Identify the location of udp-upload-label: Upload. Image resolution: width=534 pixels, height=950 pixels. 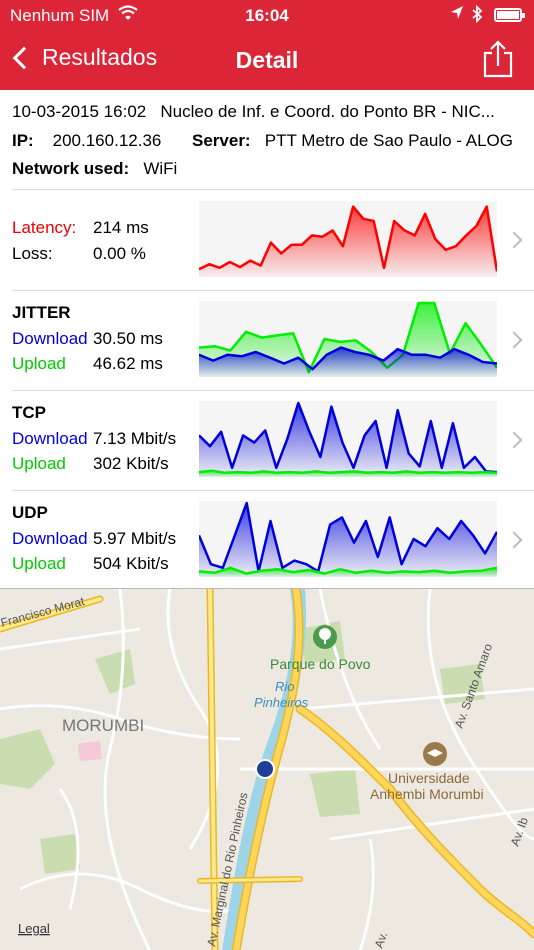
(39, 563).